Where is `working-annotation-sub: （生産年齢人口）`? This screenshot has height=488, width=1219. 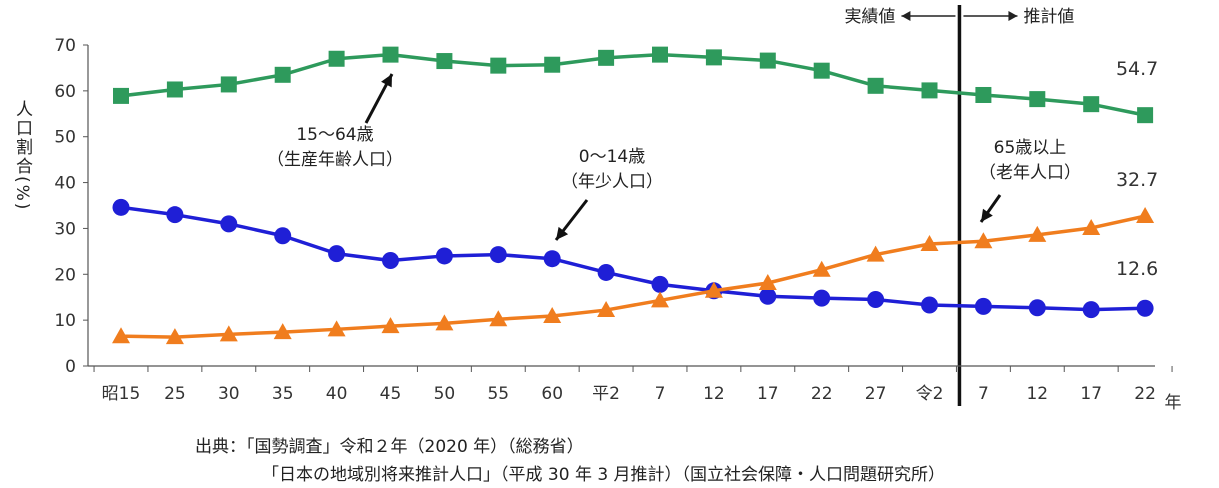
working-annotation-sub: （生産年齢人口） is located at coordinates (335, 160).